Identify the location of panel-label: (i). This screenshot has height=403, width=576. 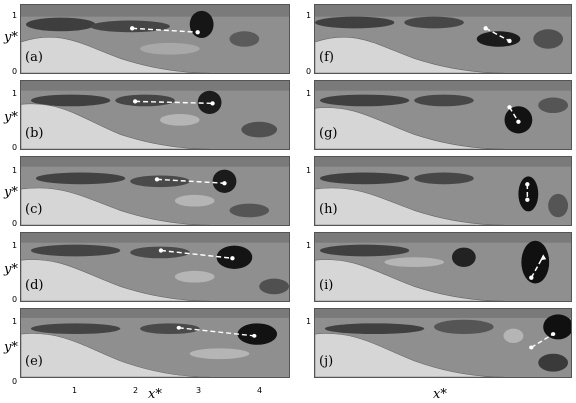
(326, 285).